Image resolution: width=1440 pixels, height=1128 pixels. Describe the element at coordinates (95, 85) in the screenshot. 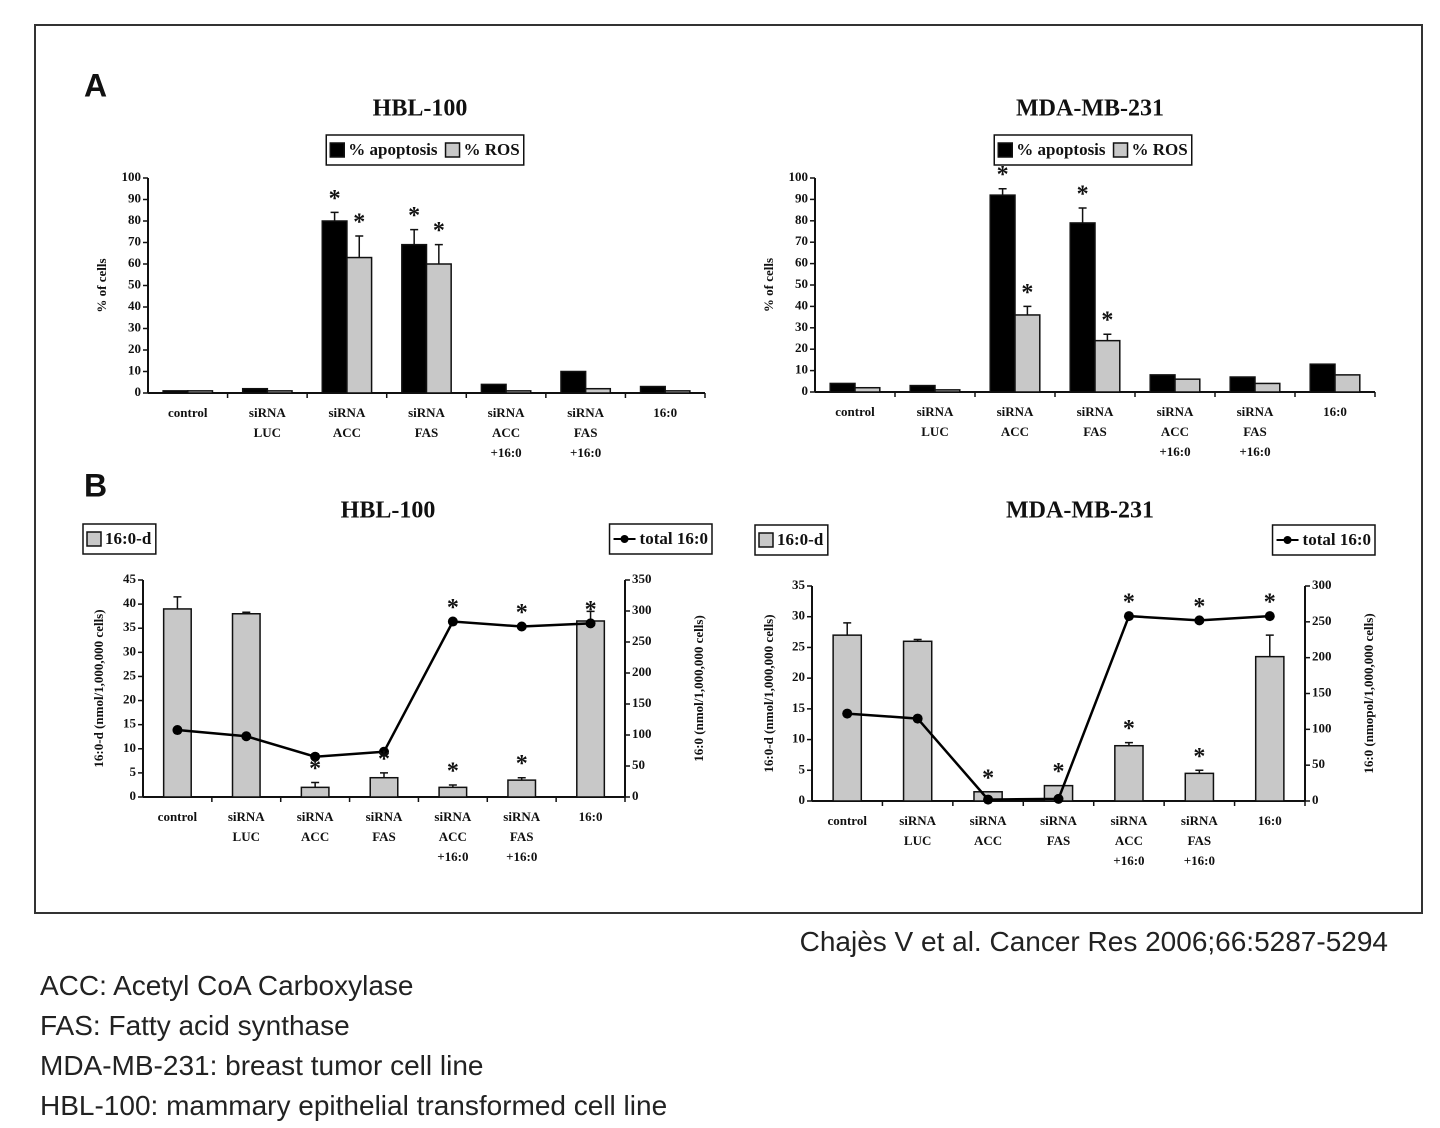

I see `panel-label: A` at that location.